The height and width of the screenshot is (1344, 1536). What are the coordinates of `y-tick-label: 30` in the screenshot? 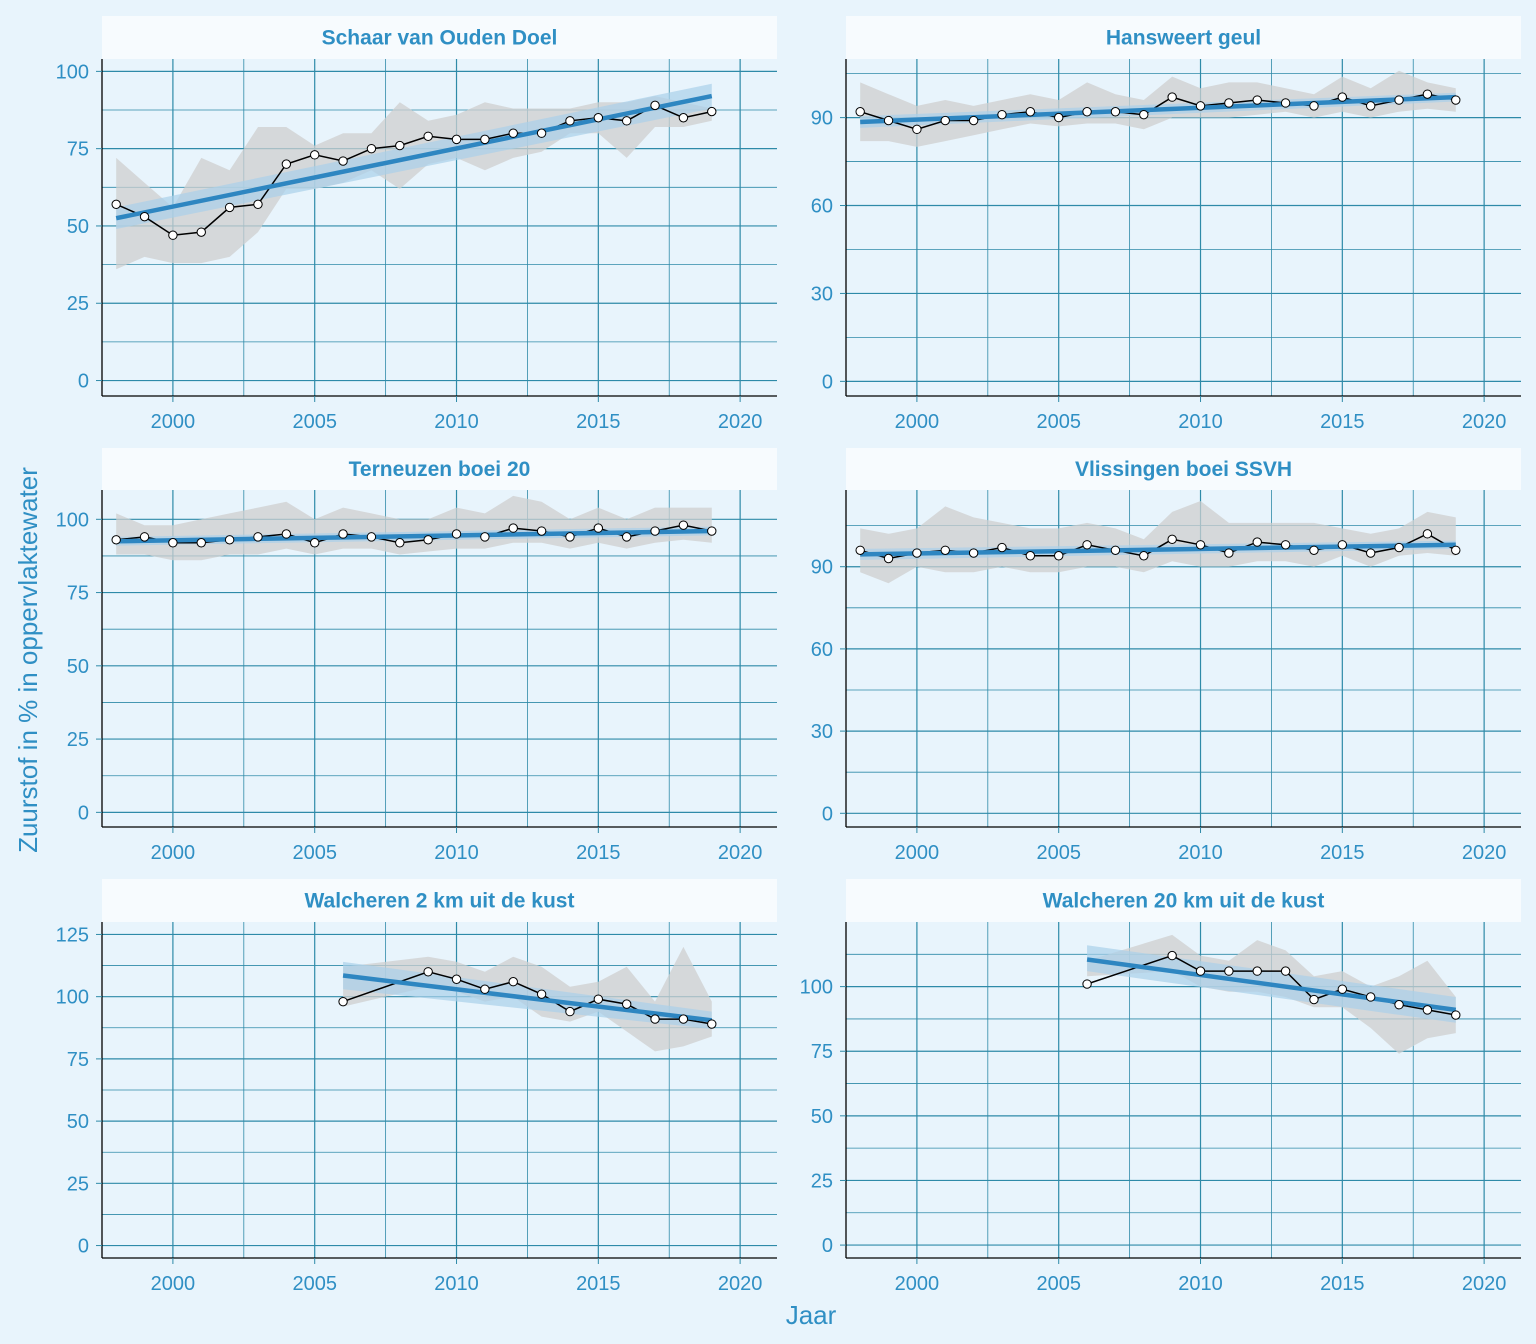 It's located at (822, 732).